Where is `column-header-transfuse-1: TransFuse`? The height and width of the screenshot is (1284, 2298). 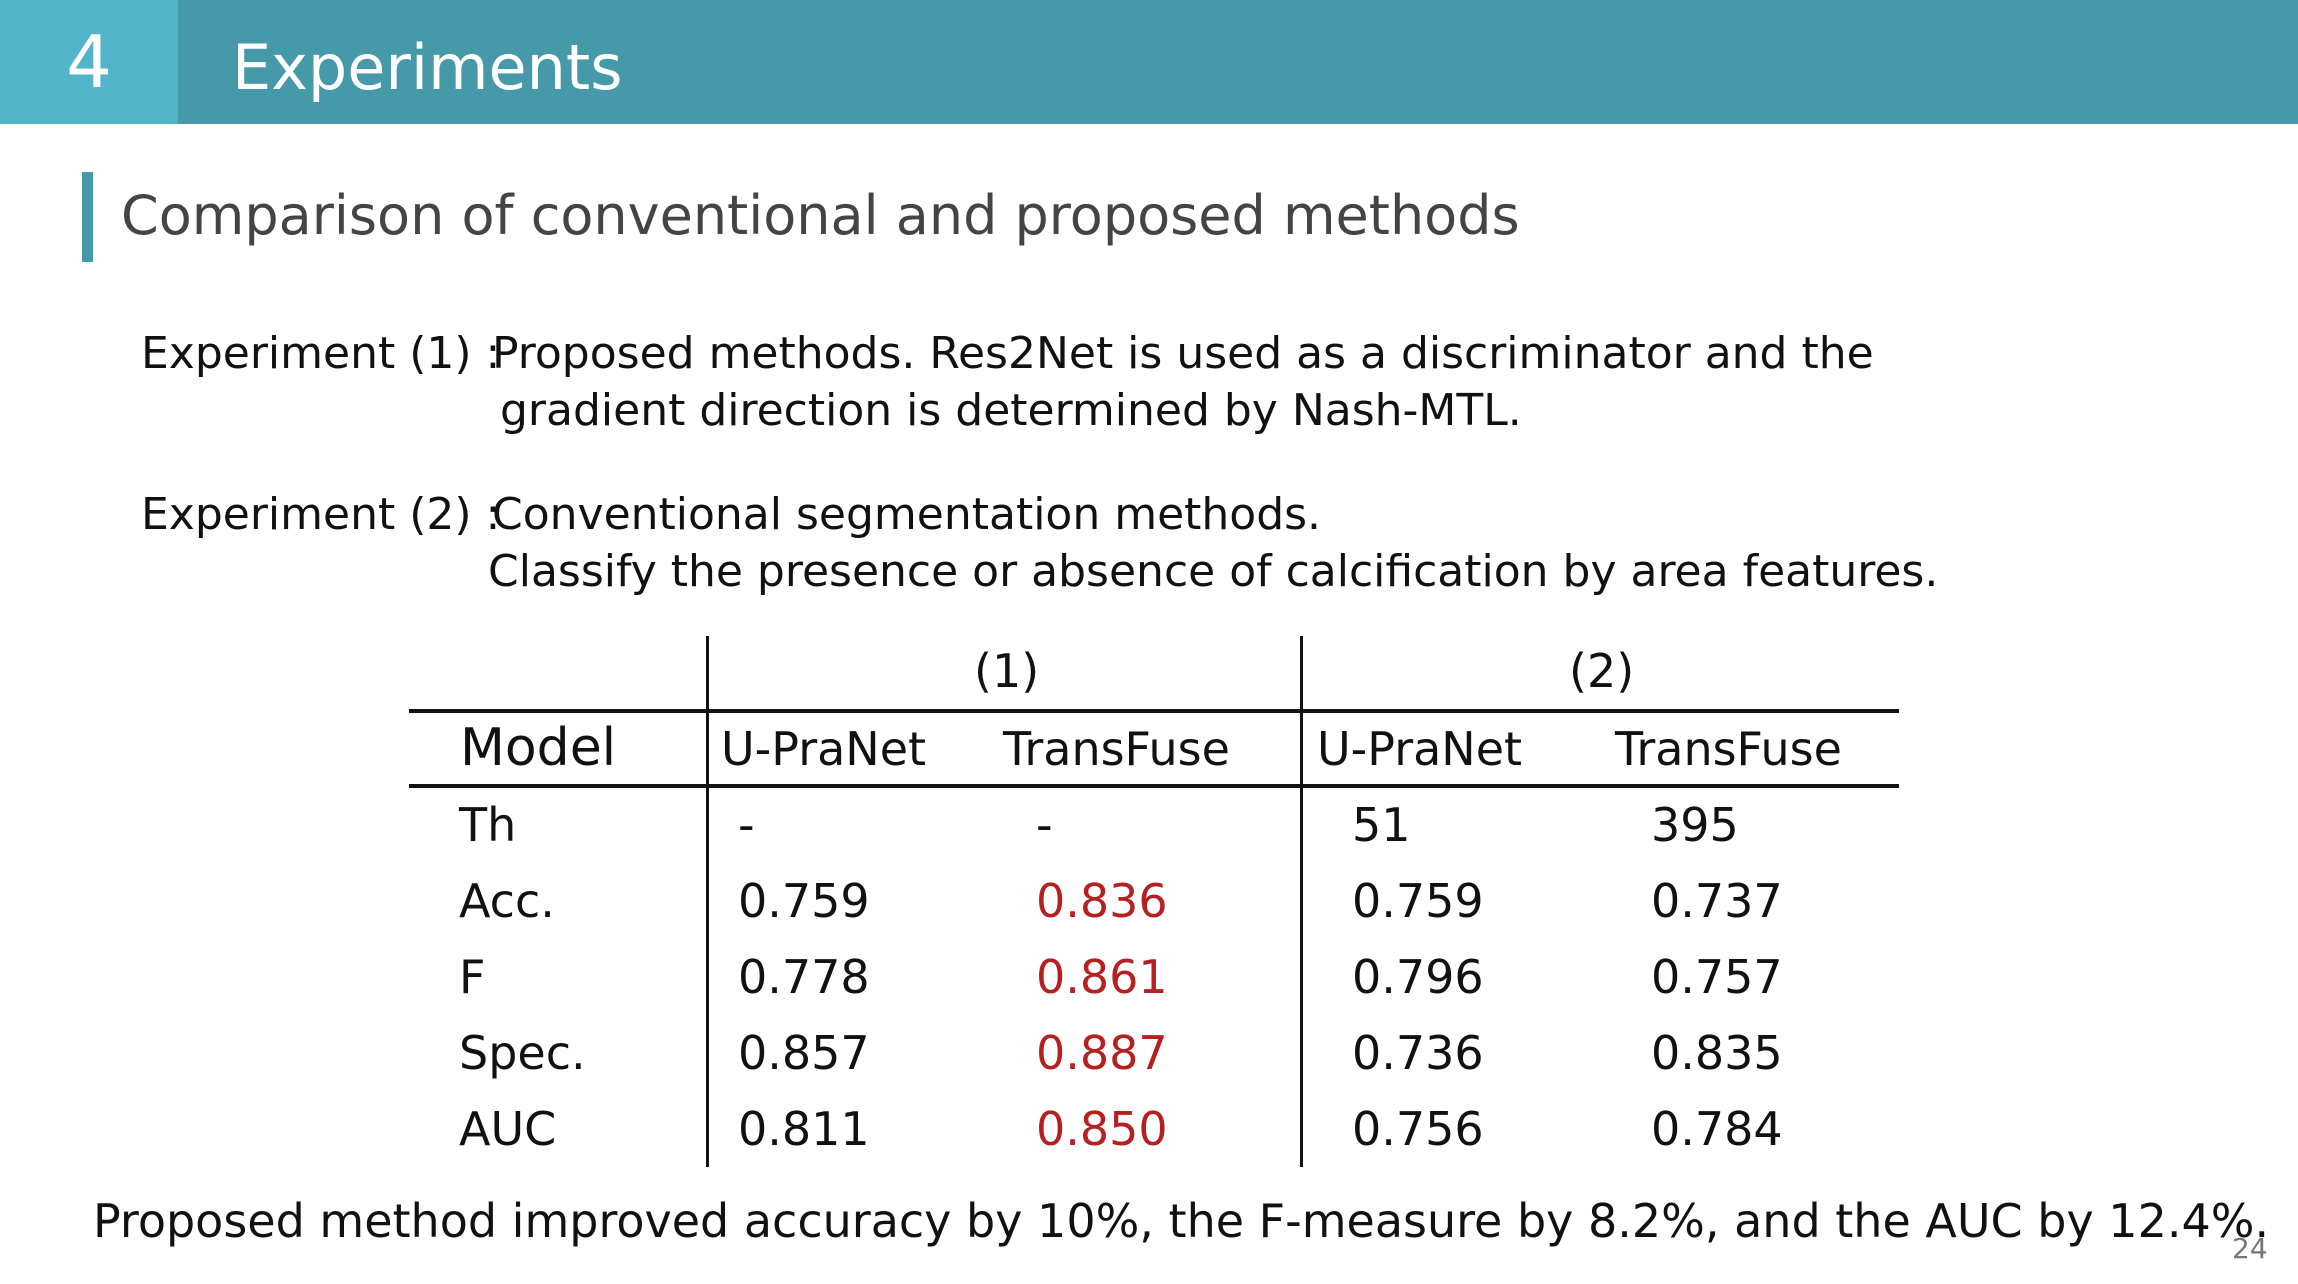 column-header-transfuse-1: TransFuse is located at coordinates (1116, 749).